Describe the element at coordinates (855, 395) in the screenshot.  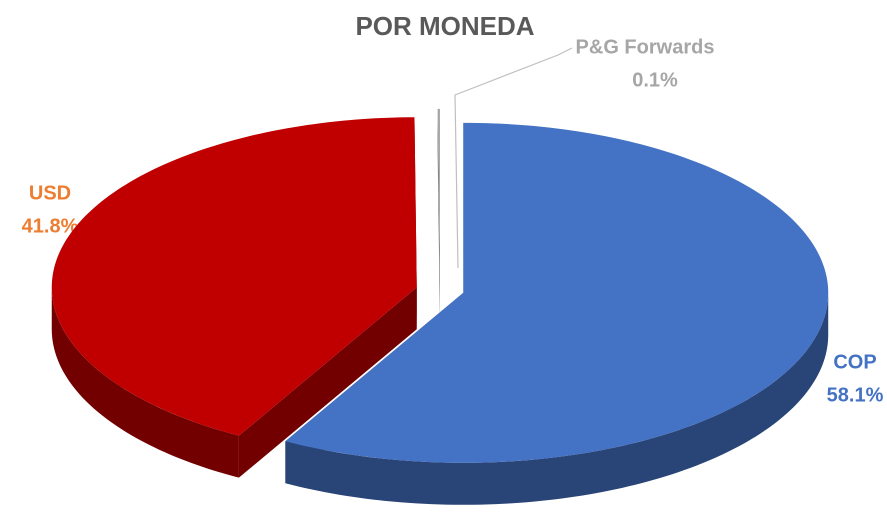
I see `value-label: 58.1%` at that location.